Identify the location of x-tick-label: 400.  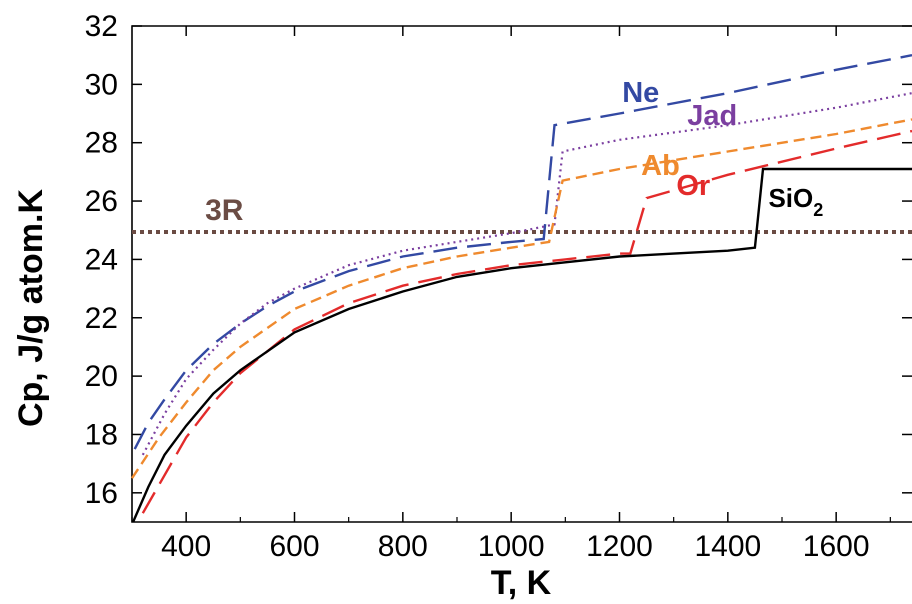
(186, 546).